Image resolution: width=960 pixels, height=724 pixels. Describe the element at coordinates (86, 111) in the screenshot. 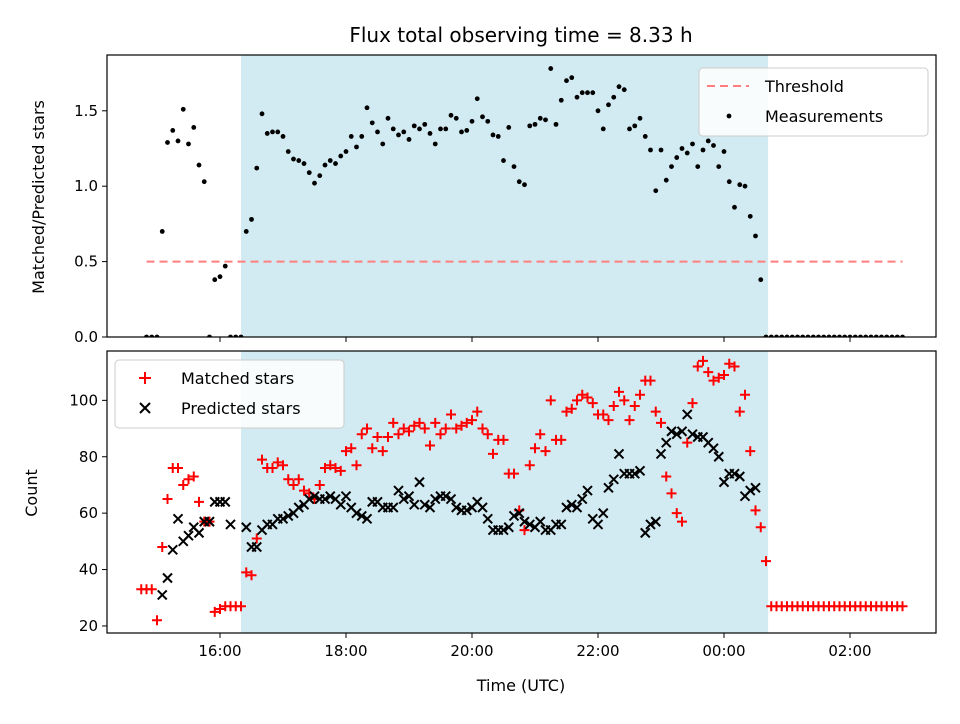

I see `top-y-tick-label: 1.5` at that location.